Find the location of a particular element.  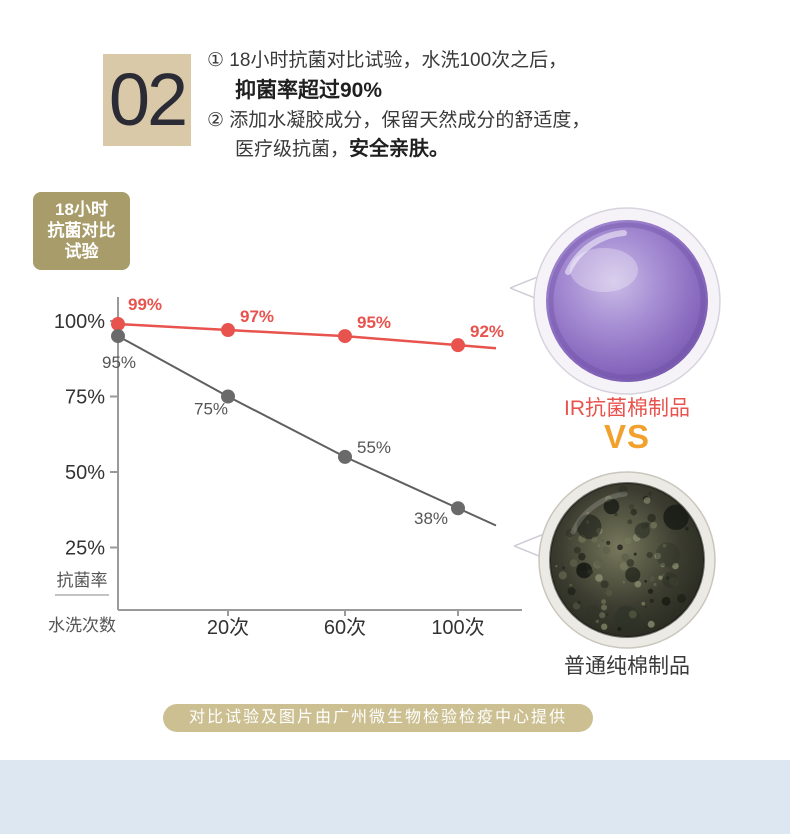

footer-strip is located at coordinates (395, 797).